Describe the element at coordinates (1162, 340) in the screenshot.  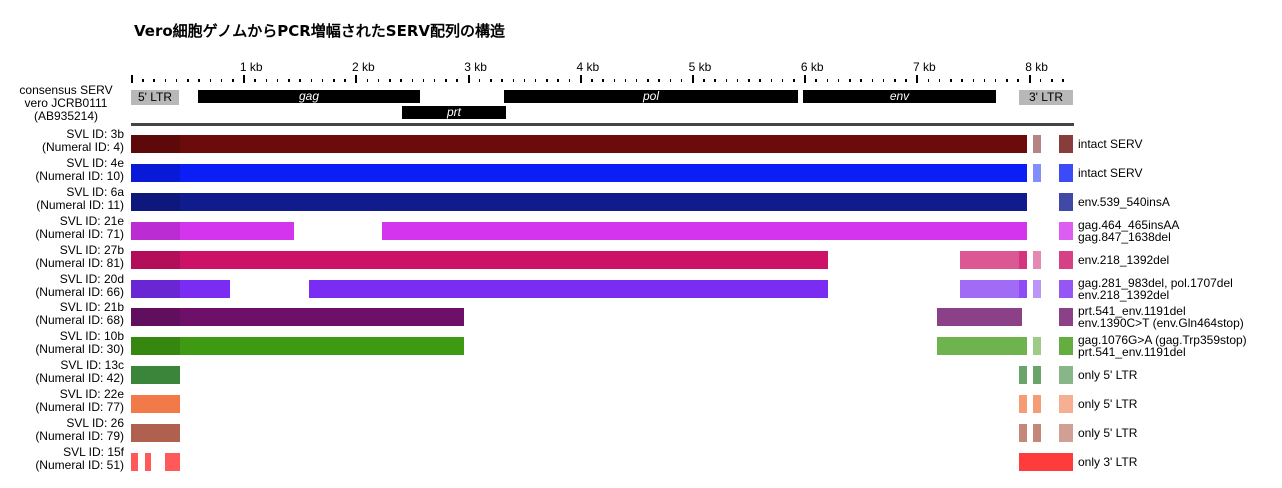
I see `clone-note-line: gag.1076G>A (gag.Trp359stop)` at that location.